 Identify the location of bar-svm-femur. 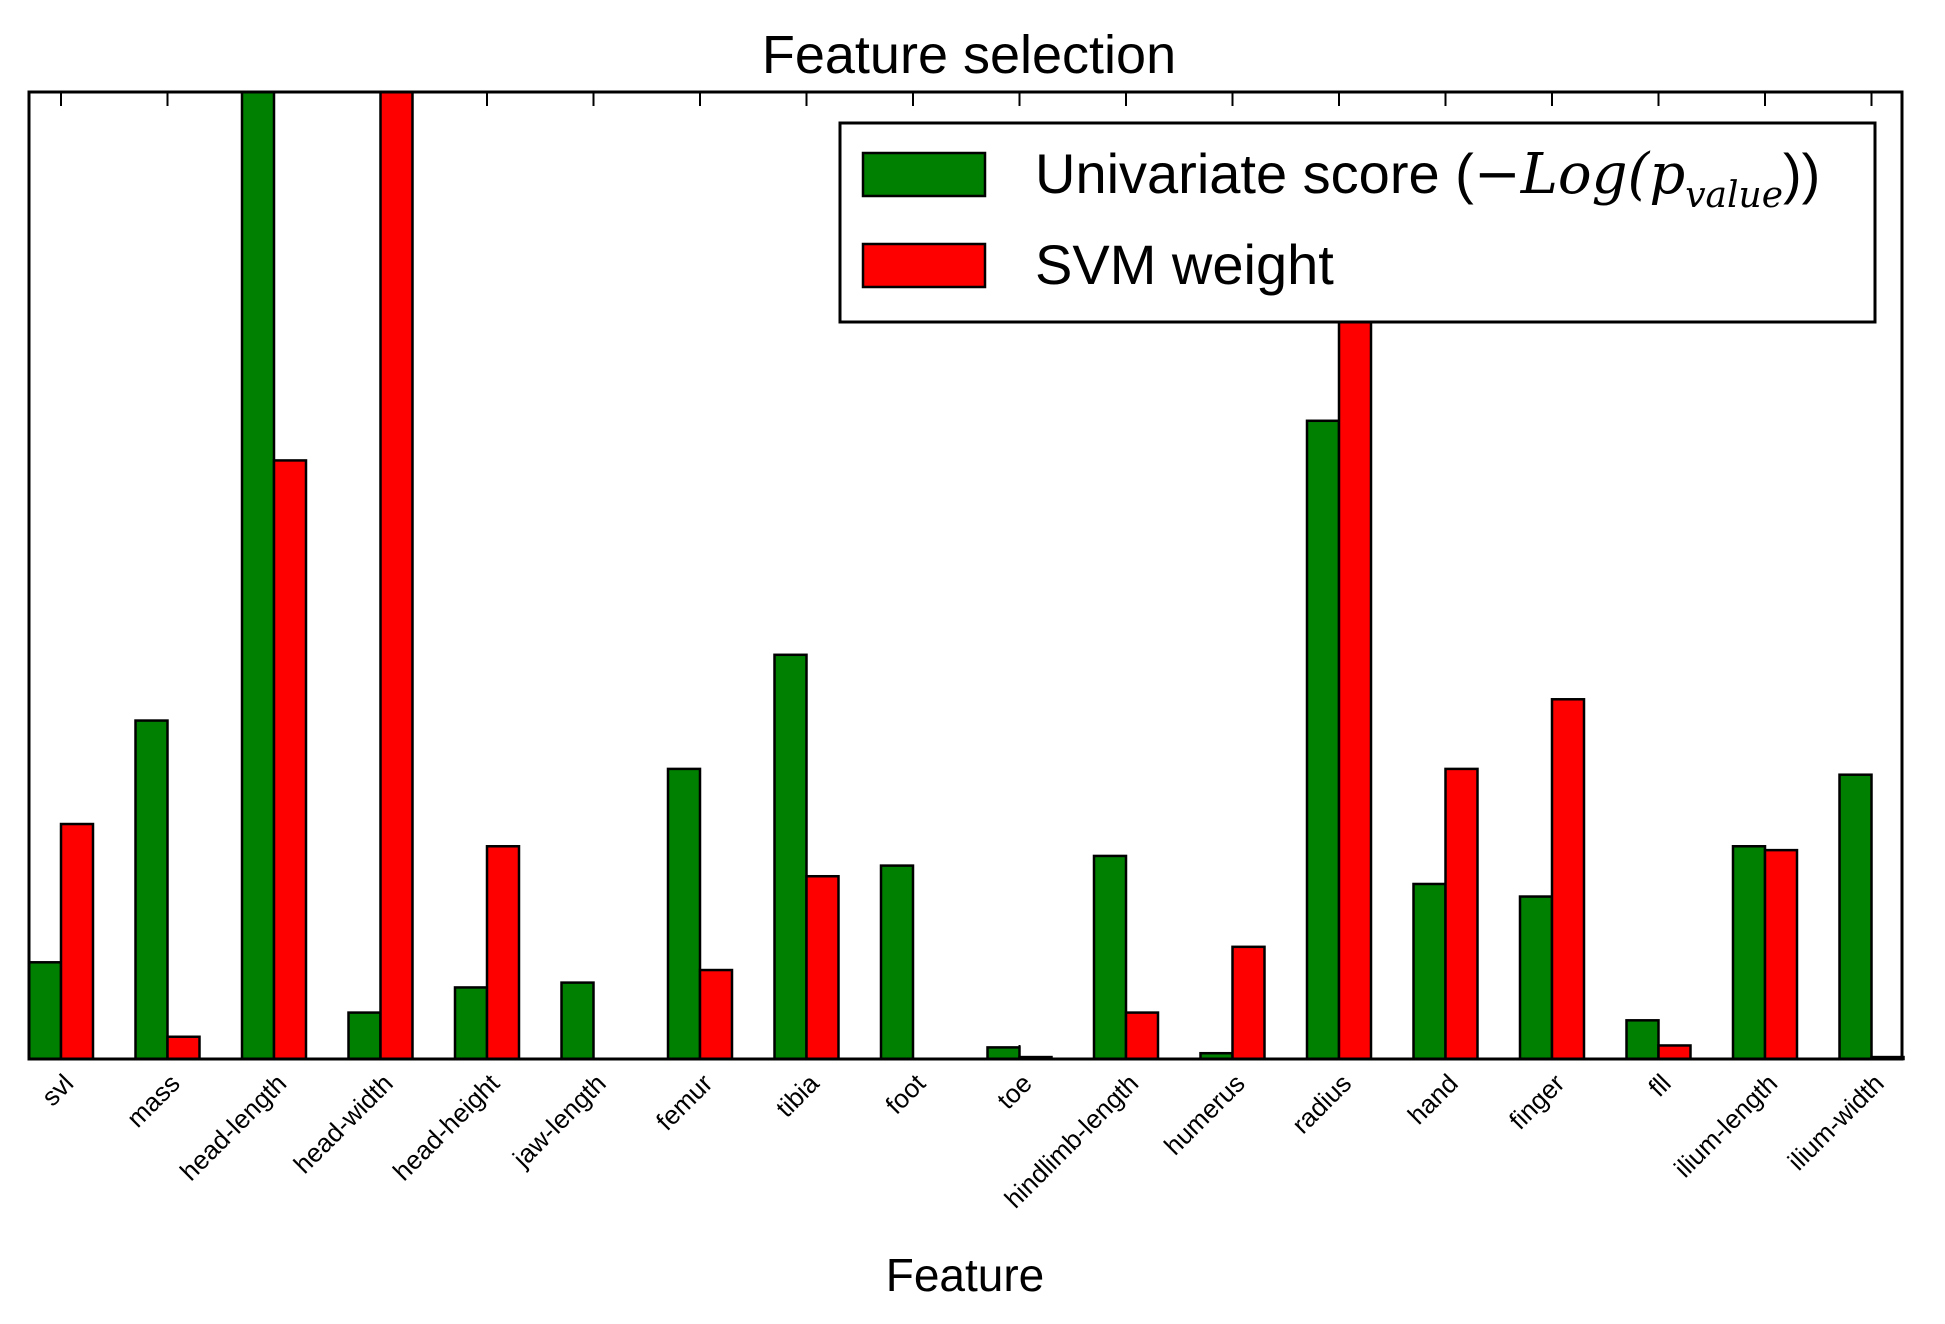
(716, 1014).